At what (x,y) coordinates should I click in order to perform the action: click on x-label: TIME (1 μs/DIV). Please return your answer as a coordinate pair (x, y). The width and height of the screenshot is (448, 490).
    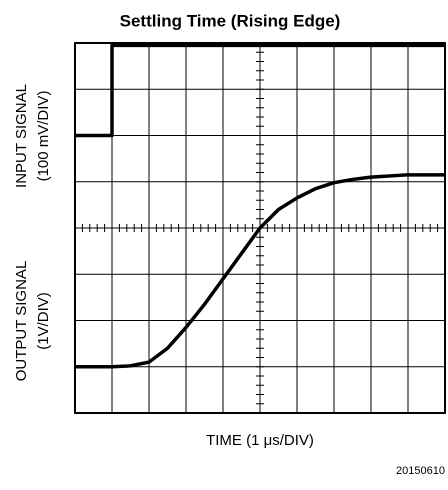
    Looking at the image, I should click on (260, 440).